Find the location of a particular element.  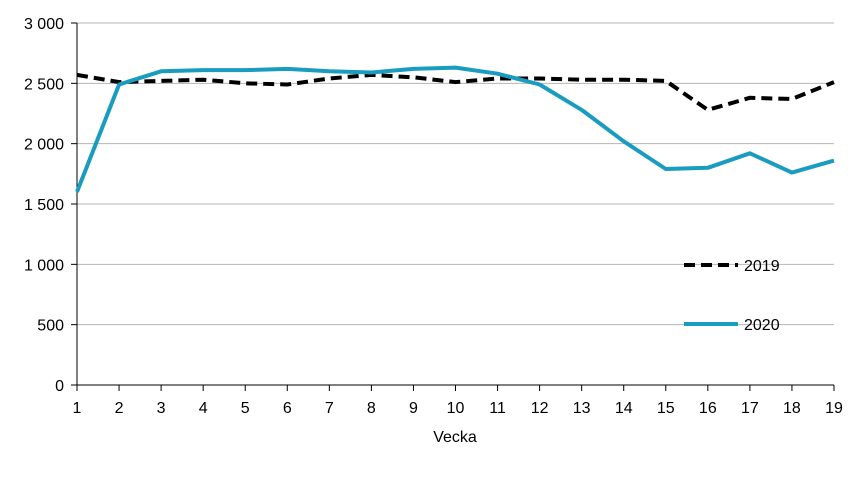

x-tick-label: 4 is located at coordinates (203, 408).